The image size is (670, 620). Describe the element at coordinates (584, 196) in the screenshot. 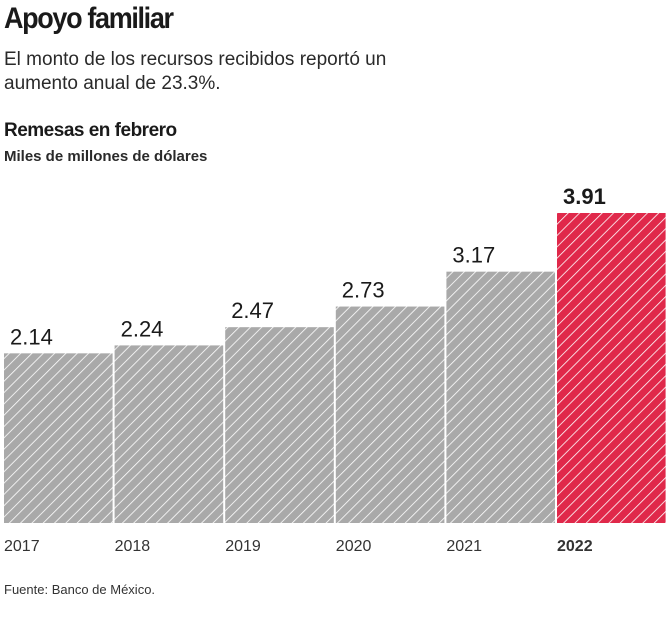

I see `data-label-2022: 3.91` at that location.